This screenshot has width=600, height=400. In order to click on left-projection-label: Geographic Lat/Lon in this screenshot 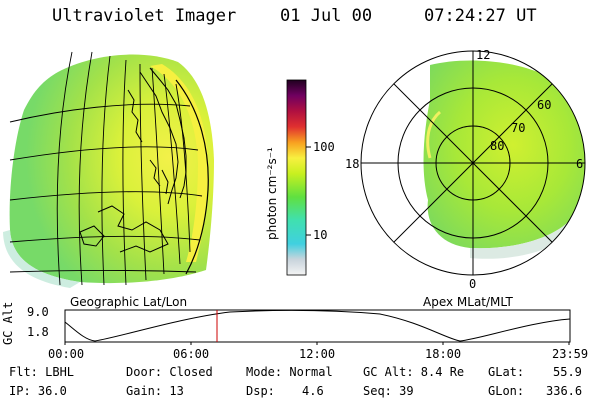, I will do `click(129, 302)`.